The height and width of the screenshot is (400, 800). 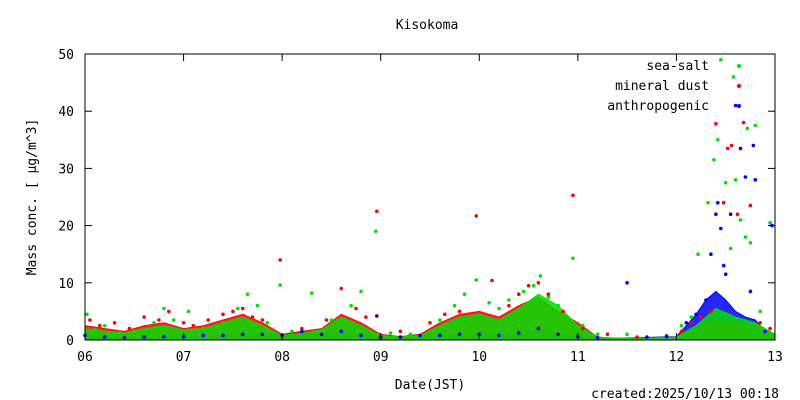 What do you see at coordinates (658, 106) in the screenshot?
I see `legend-label: anthropogenic` at bounding box center [658, 106].